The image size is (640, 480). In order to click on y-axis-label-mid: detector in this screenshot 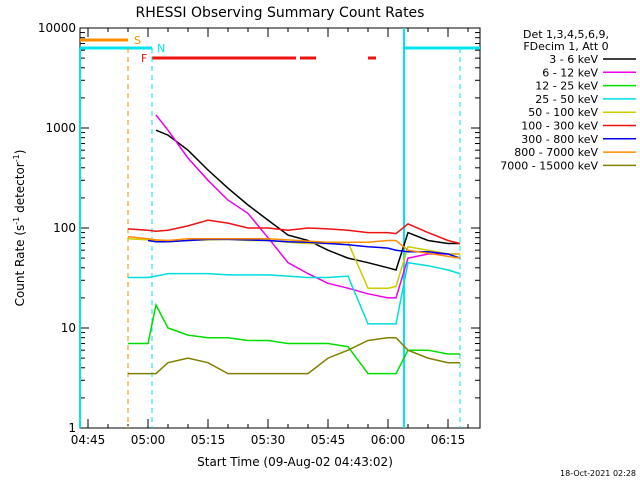, I will do `click(20, 189)`.